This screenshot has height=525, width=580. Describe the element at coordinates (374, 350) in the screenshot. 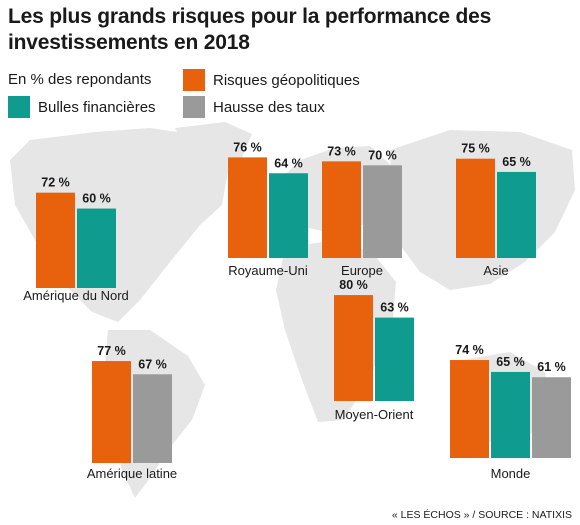

I see `bar-group-moyen-orient: 80 % 63 % Moyen-Orient` at that location.